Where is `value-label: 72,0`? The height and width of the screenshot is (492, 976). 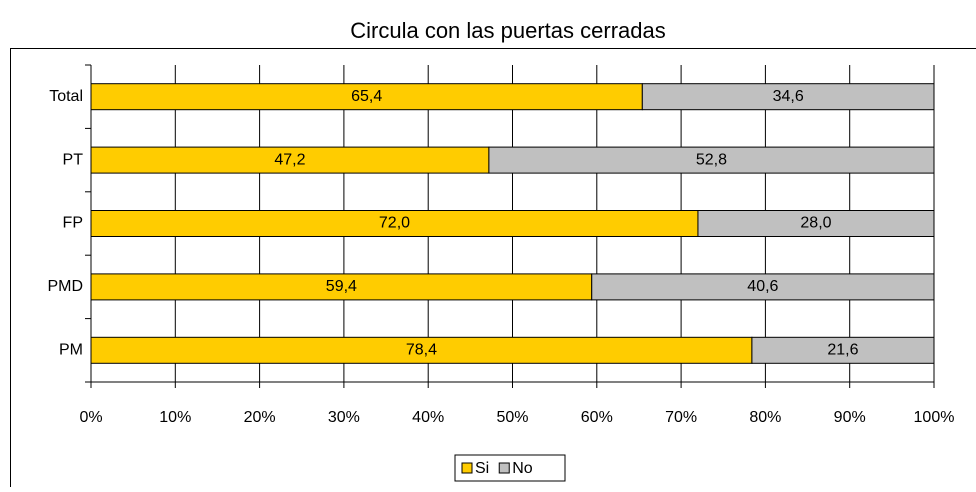 value-label: 72,0 is located at coordinates (394, 223).